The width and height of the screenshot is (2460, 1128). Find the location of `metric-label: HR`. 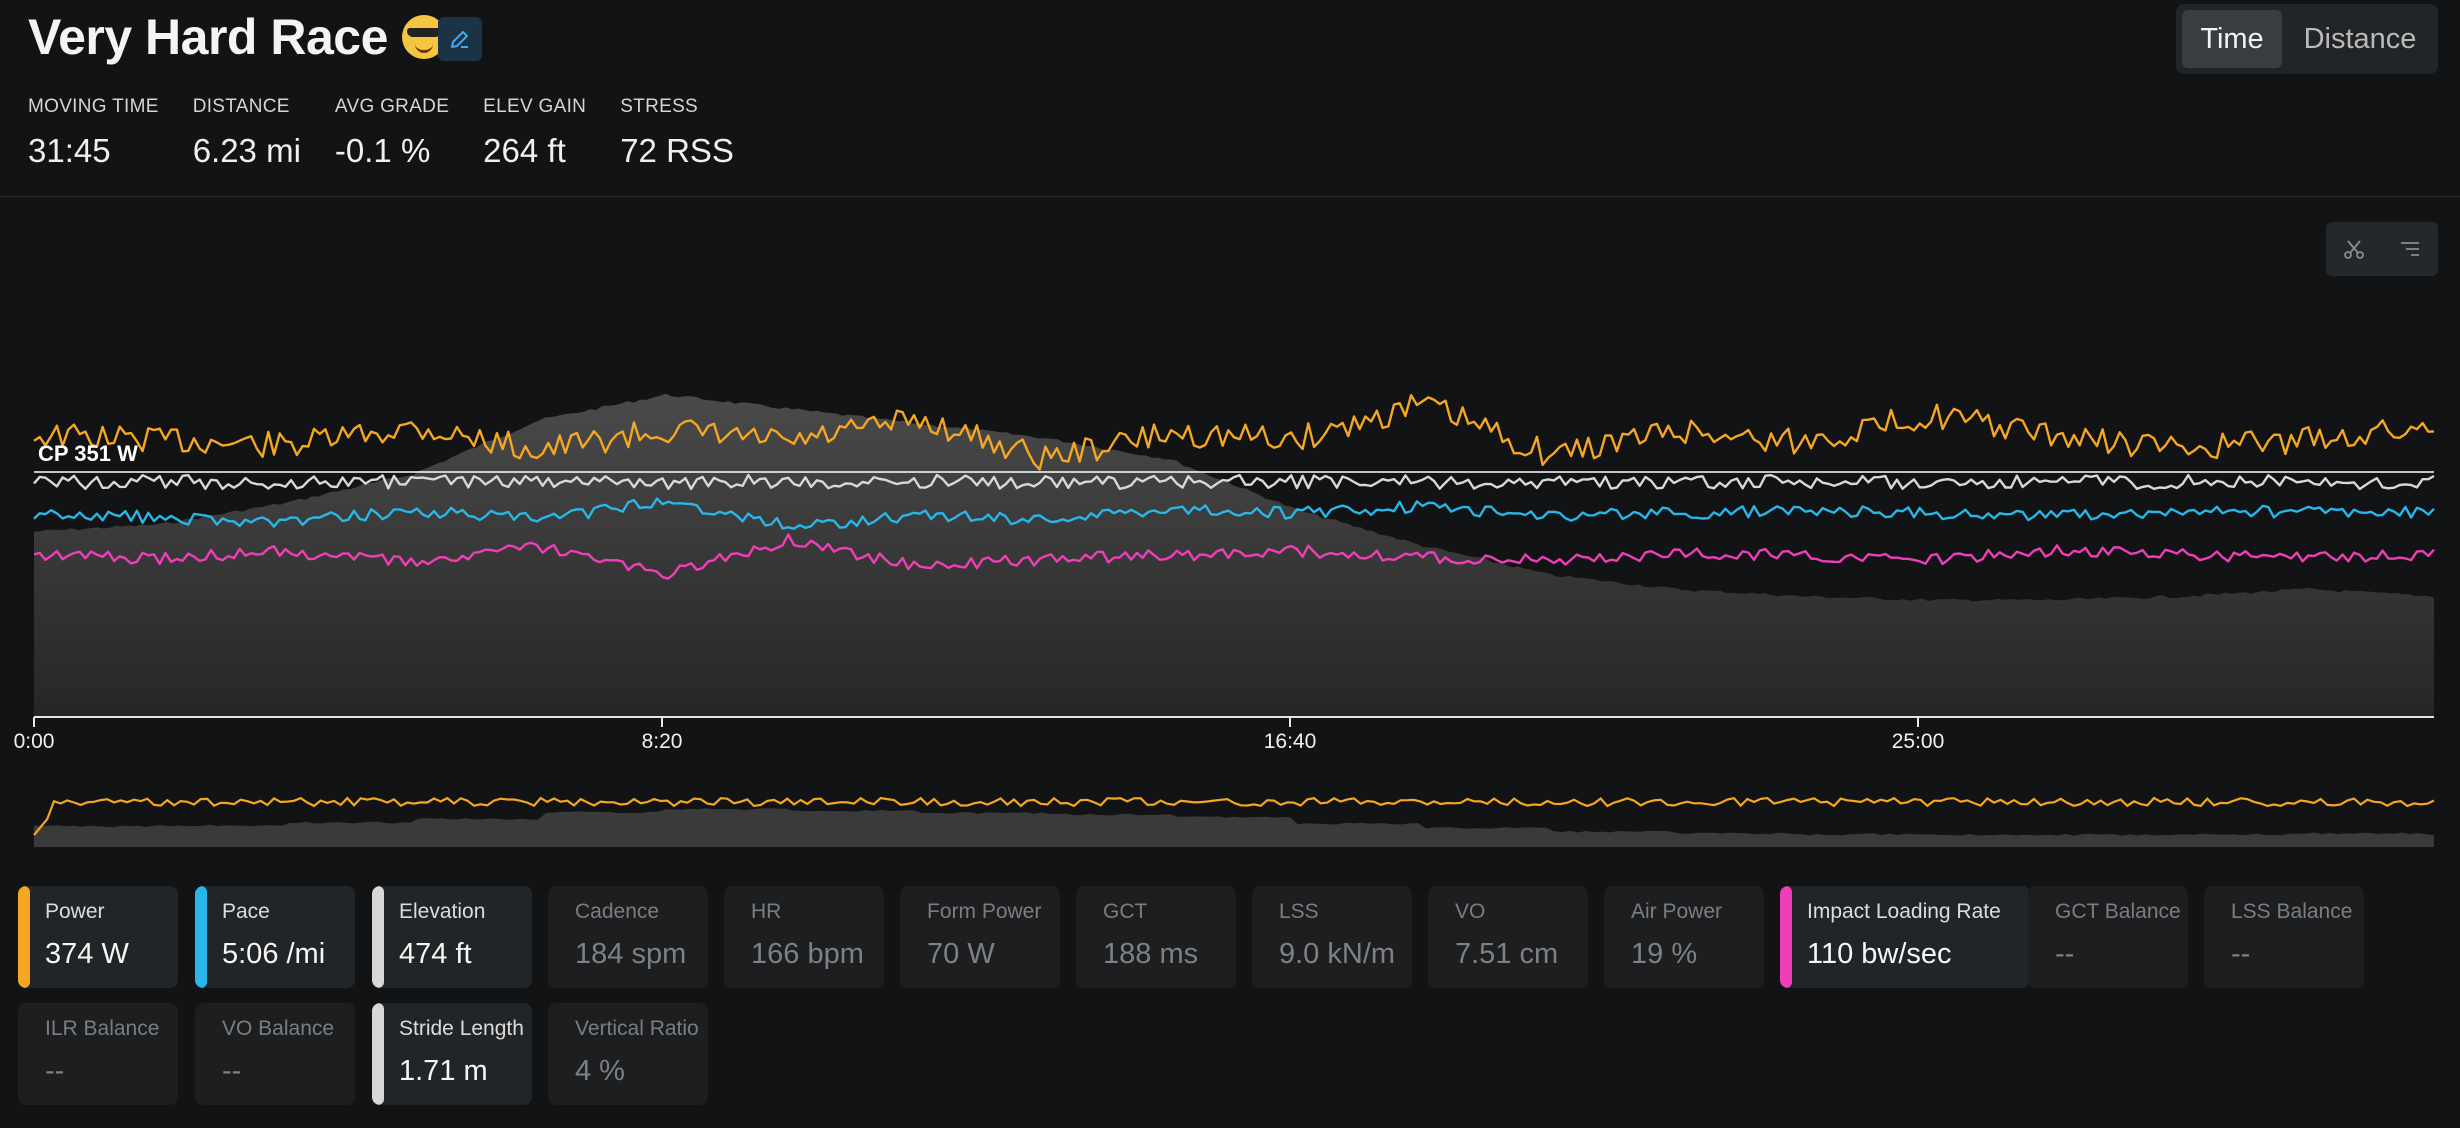

metric-label: HR is located at coordinates (766, 911).